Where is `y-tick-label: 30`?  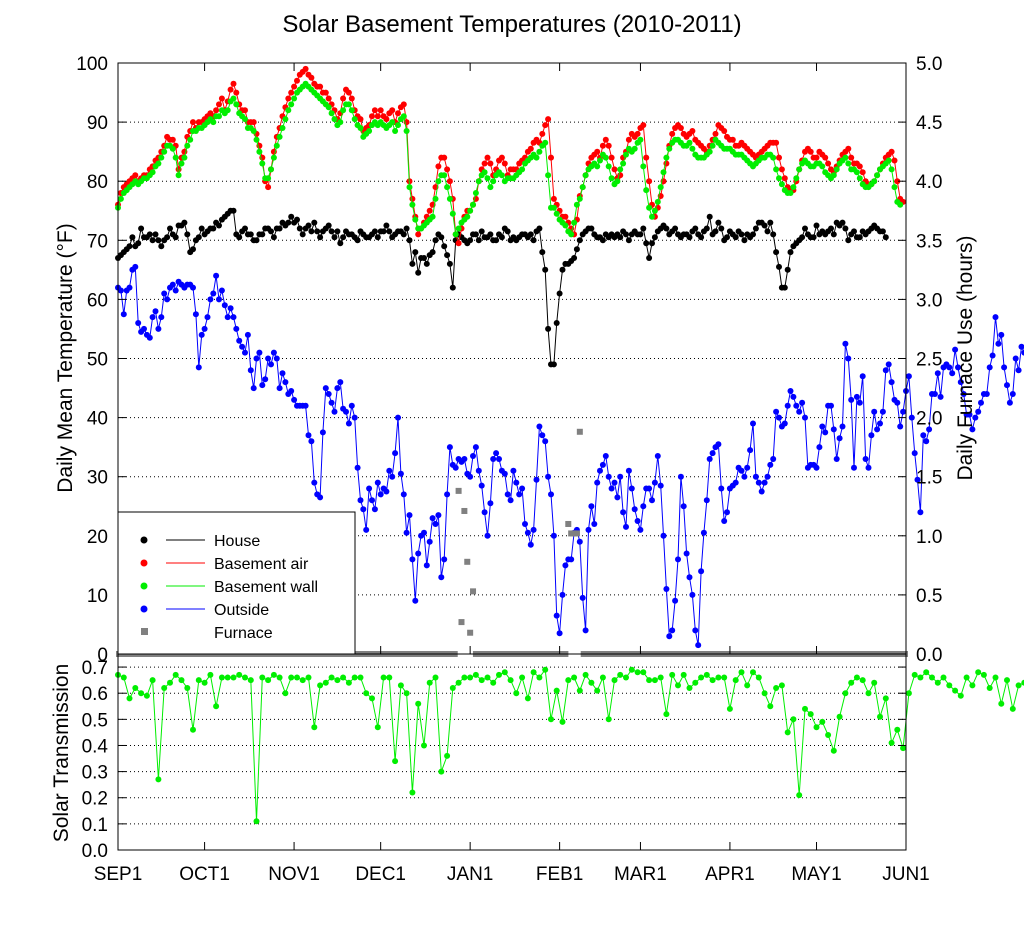
y-tick-label: 30 is located at coordinates (97, 478).